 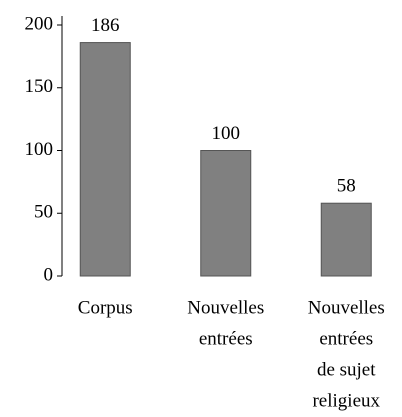 What do you see at coordinates (39, 23) in the screenshot?
I see `y-tick-label: 200` at bounding box center [39, 23].